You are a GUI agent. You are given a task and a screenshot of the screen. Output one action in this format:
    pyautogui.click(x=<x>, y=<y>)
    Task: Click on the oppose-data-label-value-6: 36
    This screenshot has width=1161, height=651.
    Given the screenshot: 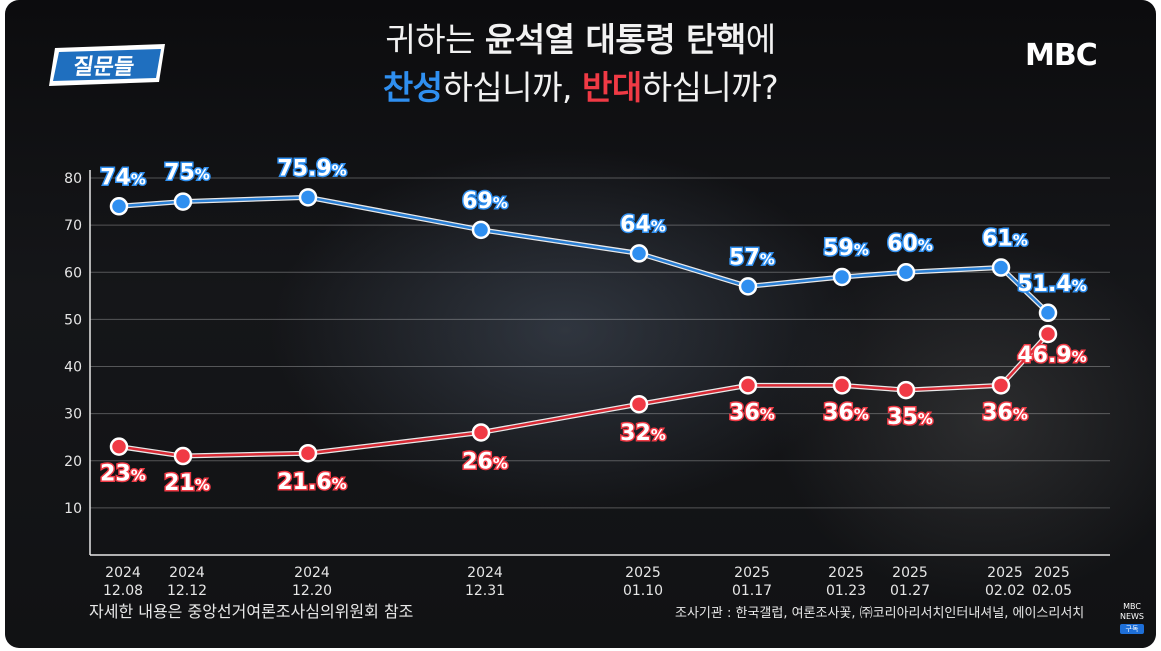 What is the action you would take?
    pyautogui.click(x=838, y=412)
    